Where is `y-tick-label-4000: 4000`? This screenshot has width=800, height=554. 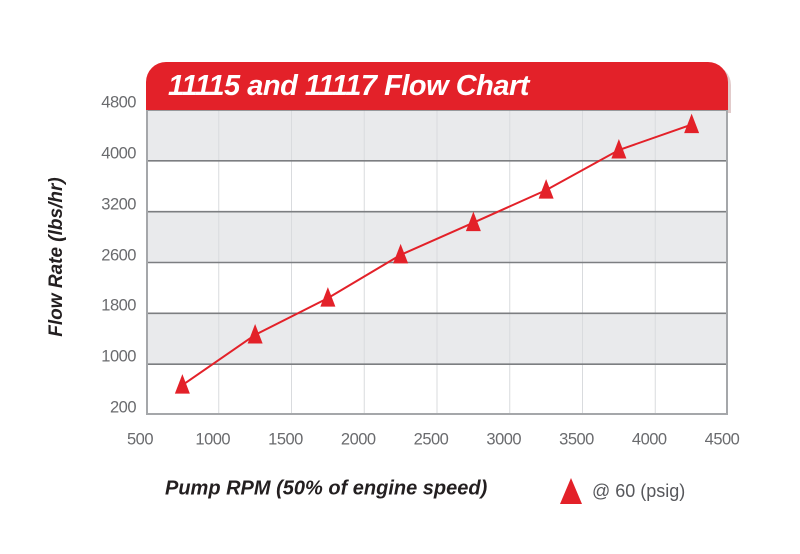 y-tick-label-4000: 4000 is located at coordinates (118, 153).